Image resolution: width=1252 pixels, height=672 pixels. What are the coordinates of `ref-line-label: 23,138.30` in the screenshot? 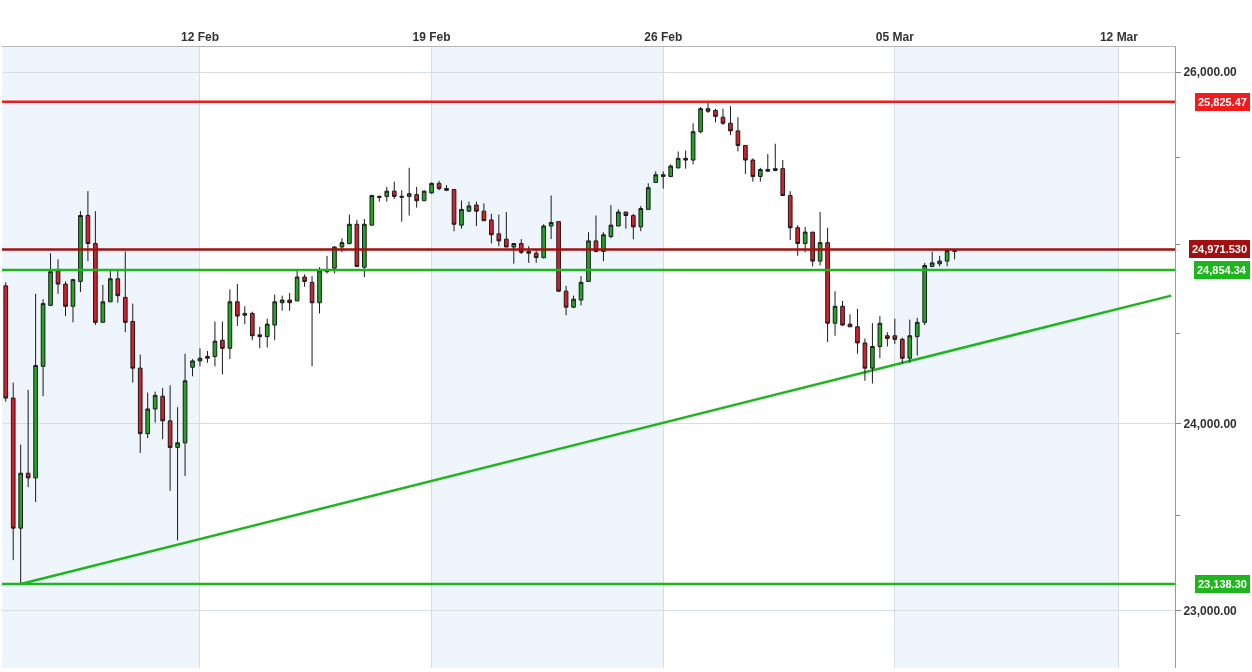 It's located at (1222, 584).